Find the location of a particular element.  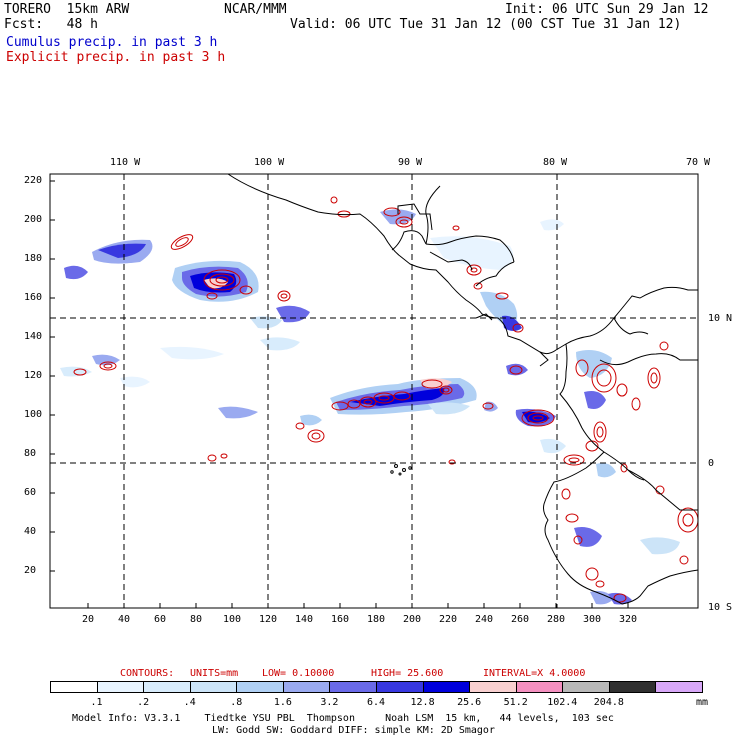

x-tick-label: 100 is located at coordinates (232, 619).